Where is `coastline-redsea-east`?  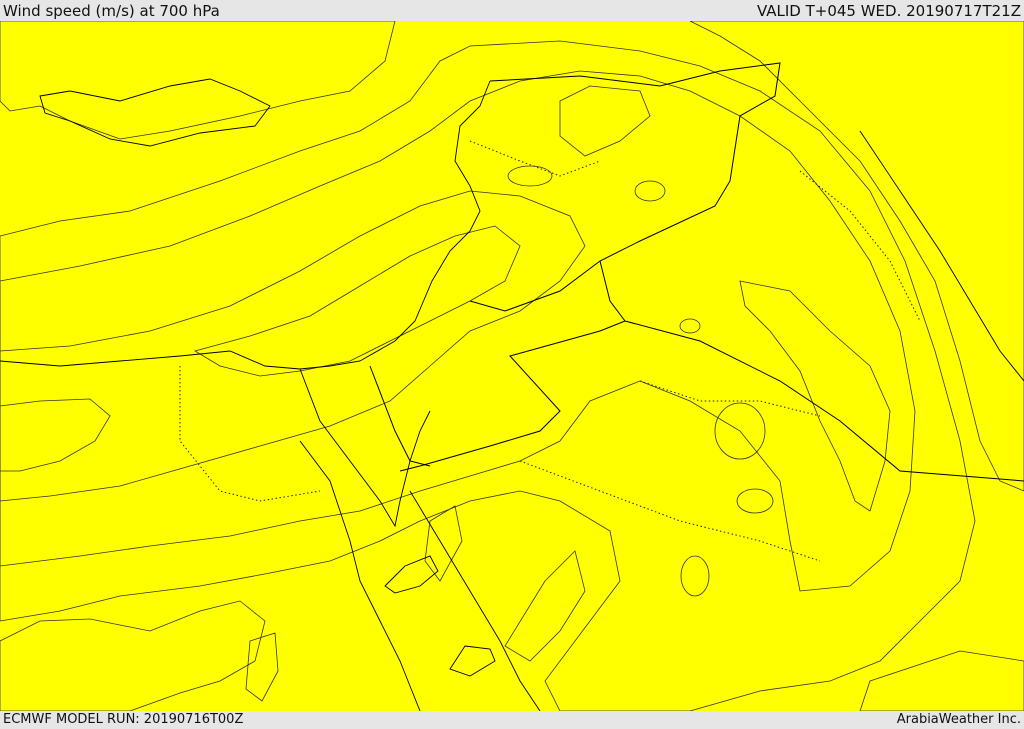
coastline-redsea-east is located at coordinates (475, 600).